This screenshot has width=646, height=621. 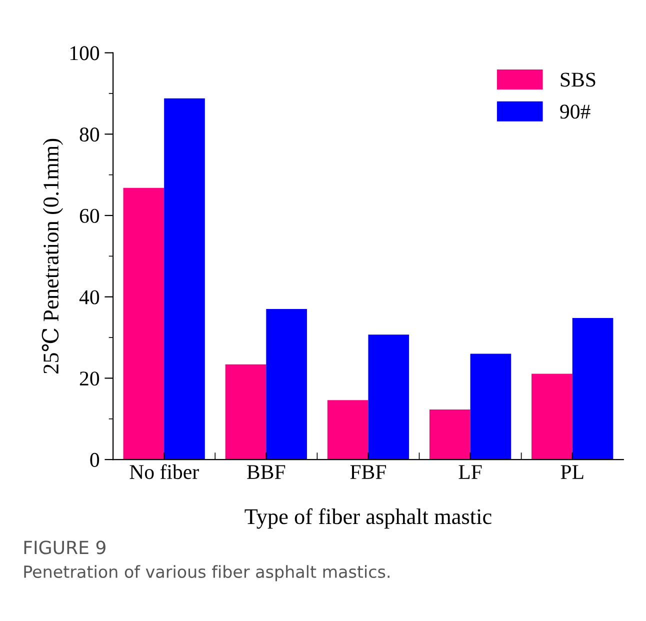 What do you see at coordinates (164, 472) in the screenshot?
I see `x-tick-label: No fiber` at bounding box center [164, 472].